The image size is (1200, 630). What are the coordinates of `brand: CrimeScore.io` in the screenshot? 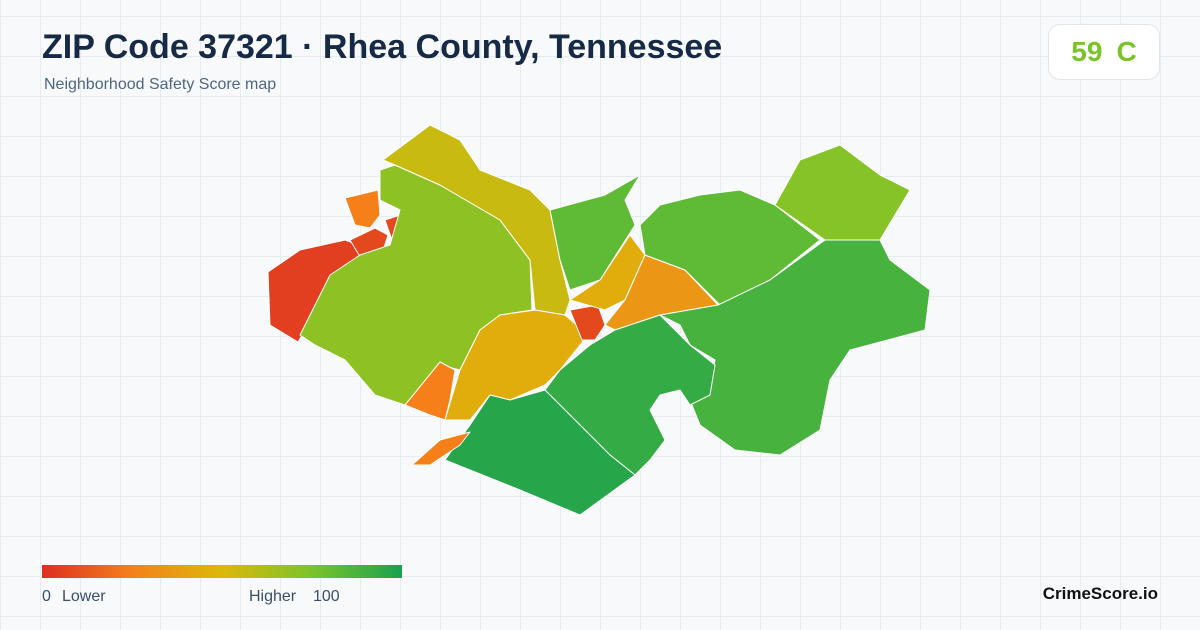 It's located at (1100, 593).